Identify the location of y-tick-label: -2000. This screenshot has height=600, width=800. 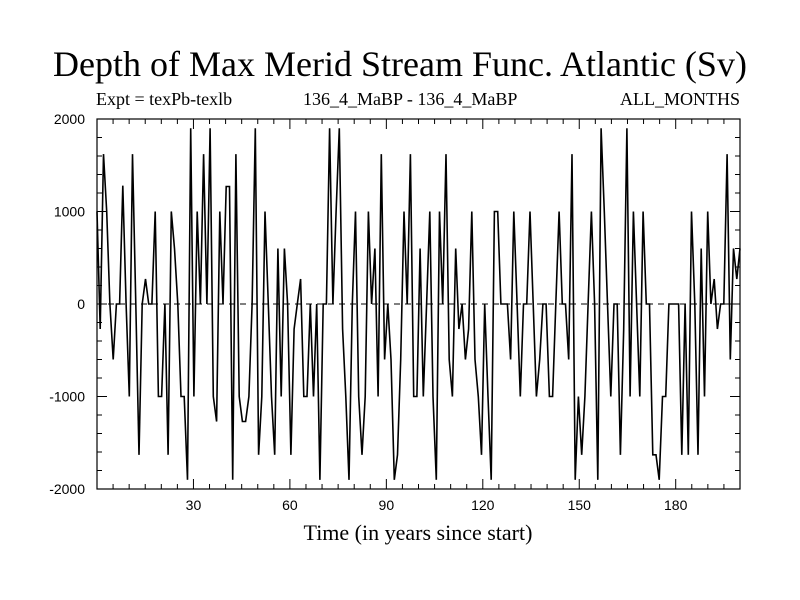
(67, 489).